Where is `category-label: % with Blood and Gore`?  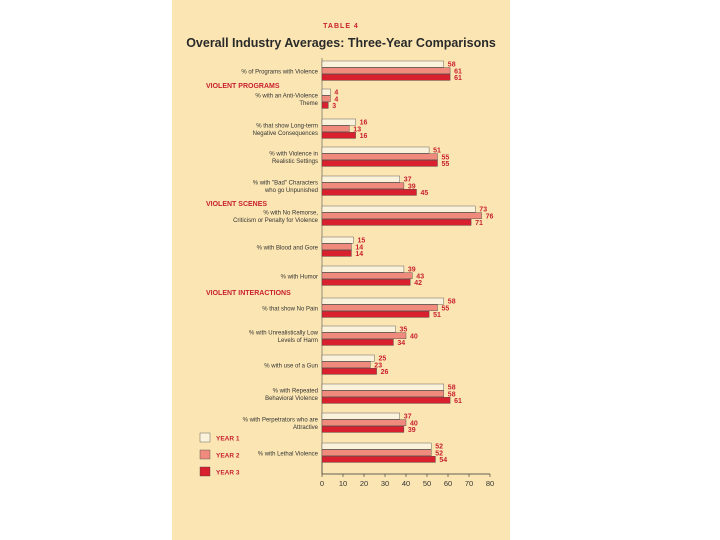
category-label: % with Blood and Gore is located at coordinates (288, 248).